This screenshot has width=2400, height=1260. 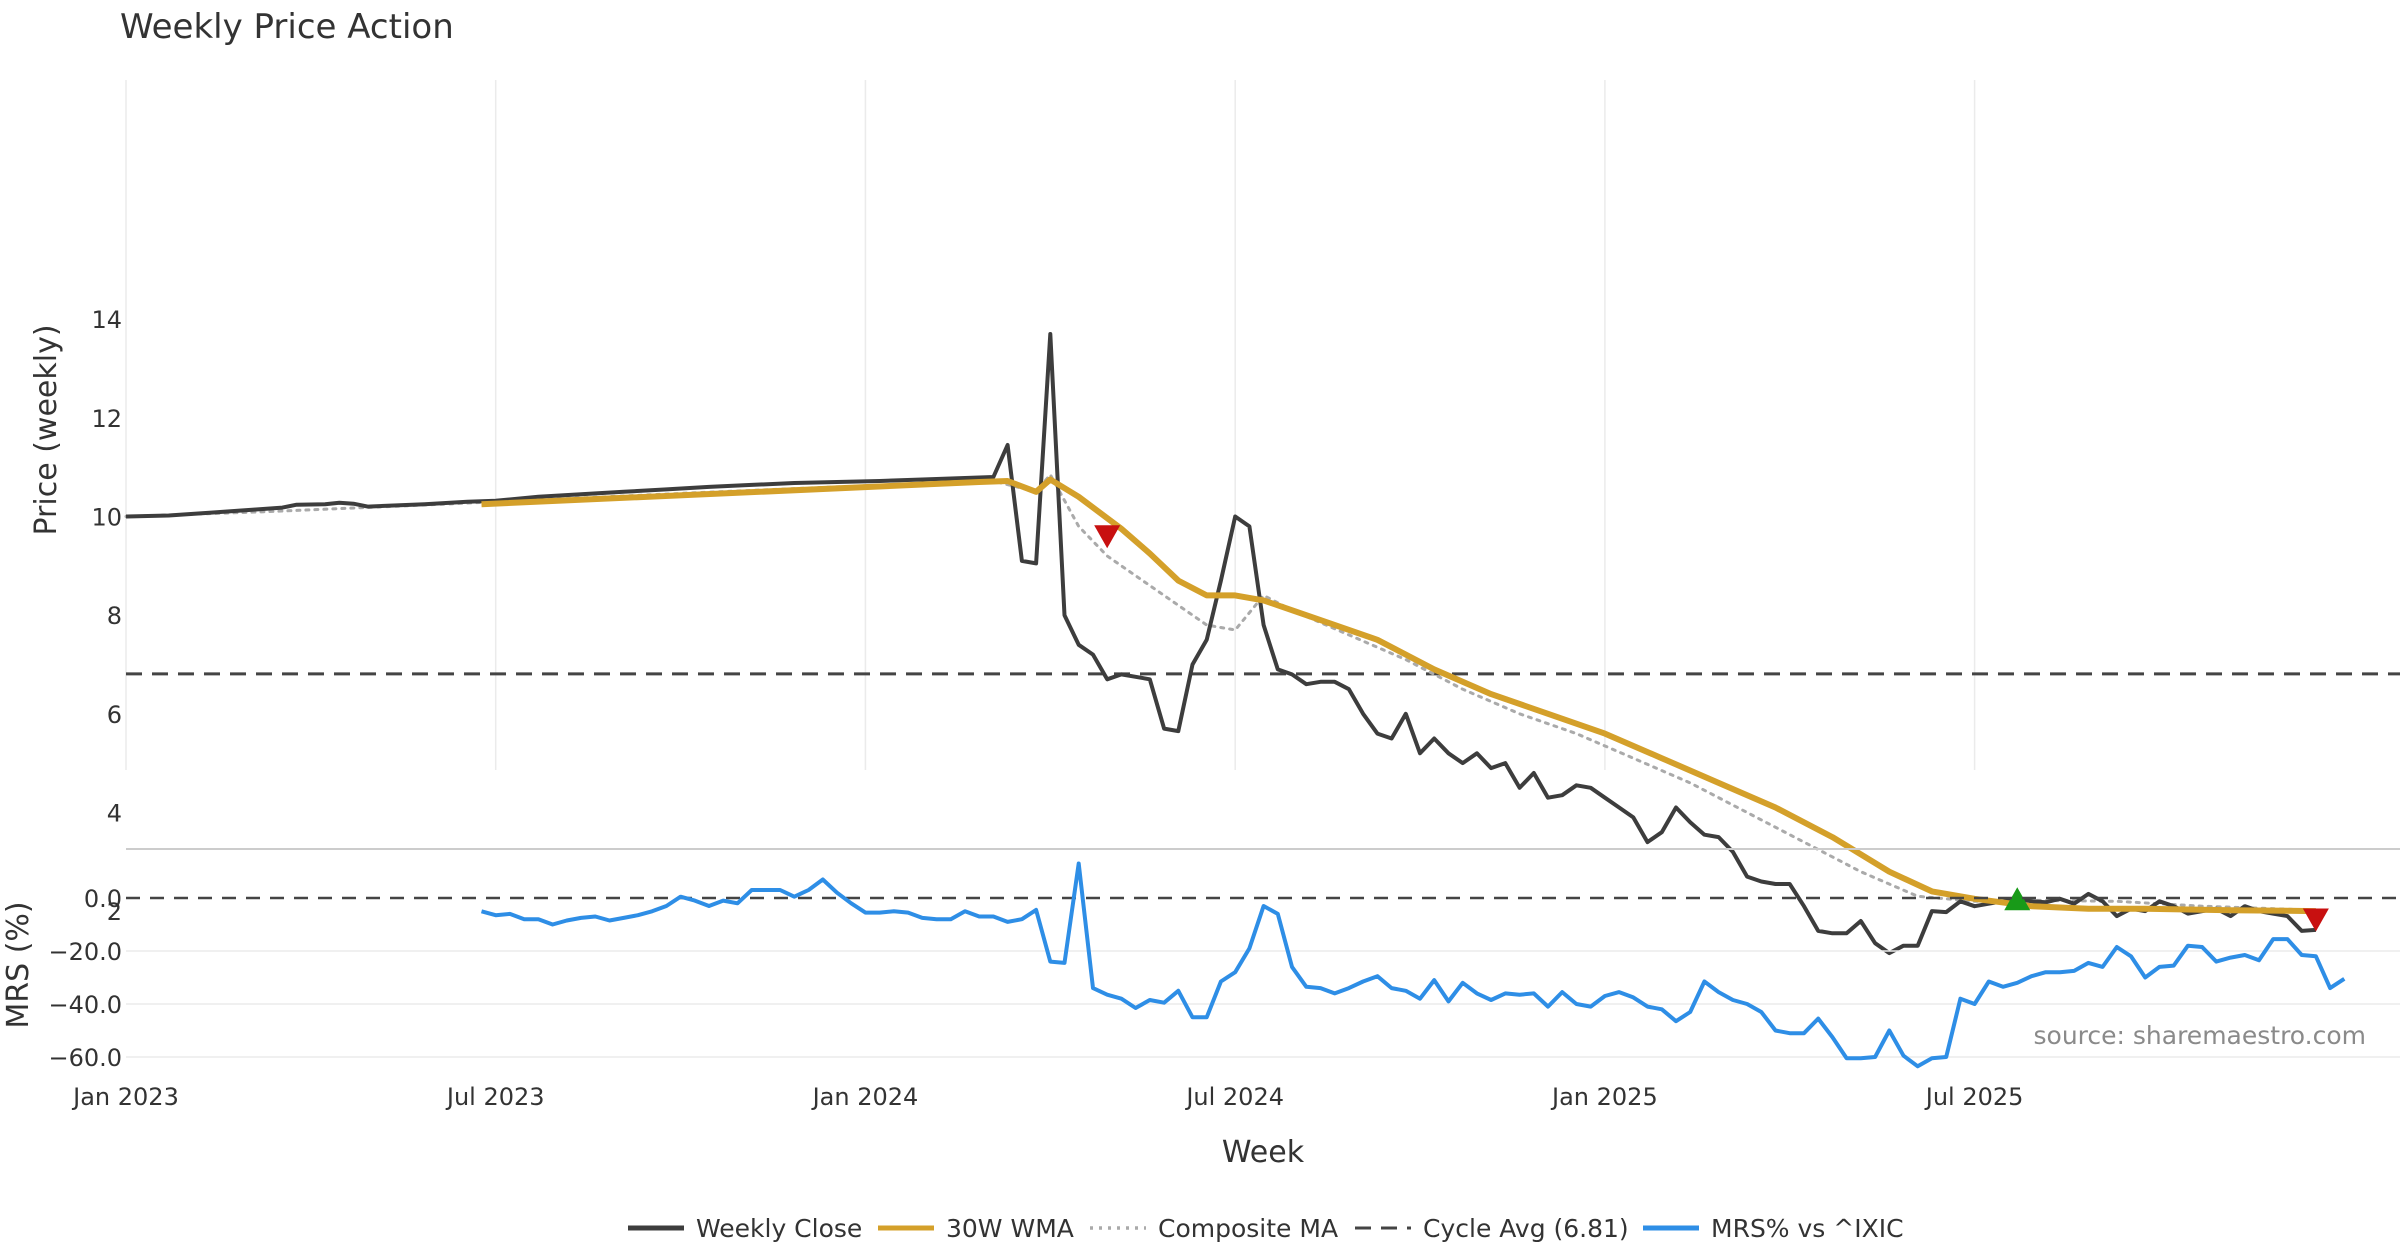 I want to click on mrs-y-tick-1: −20.0, so click(x=85, y=952).